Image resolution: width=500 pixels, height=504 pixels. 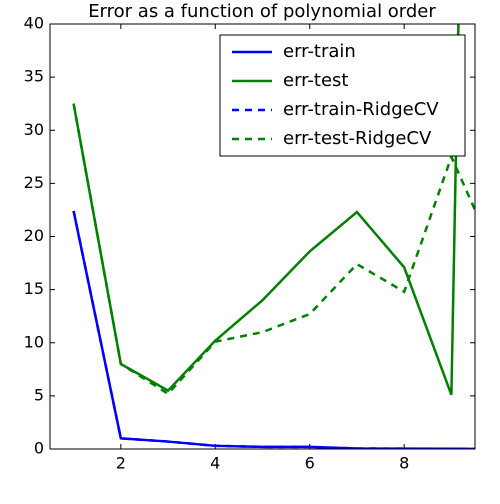 I want to click on x-tick-label: 2, so click(x=121, y=463).